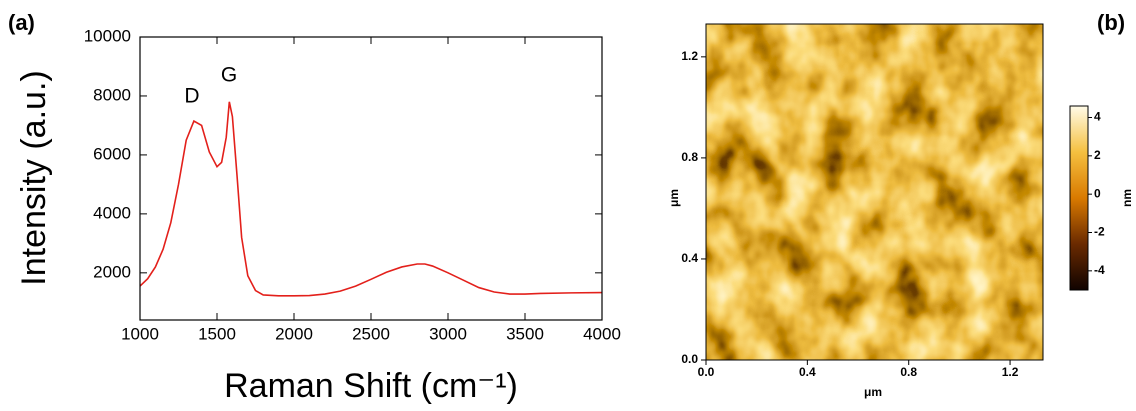  I want to click on colorbar-tick-label: 0, so click(1097, 193).